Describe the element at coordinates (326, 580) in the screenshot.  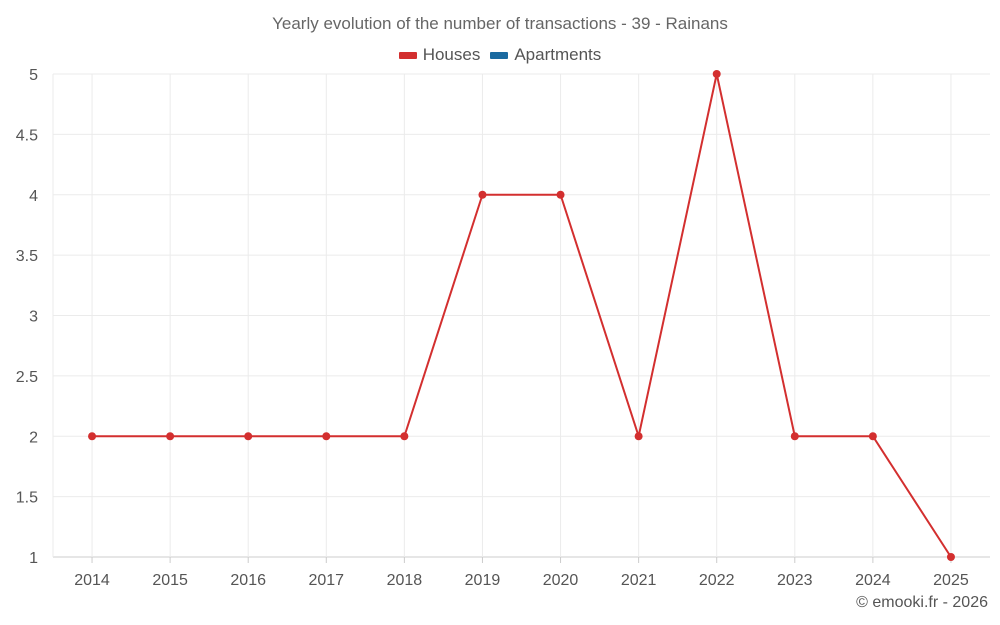
I see `x-tick-label: 2017` at that location.